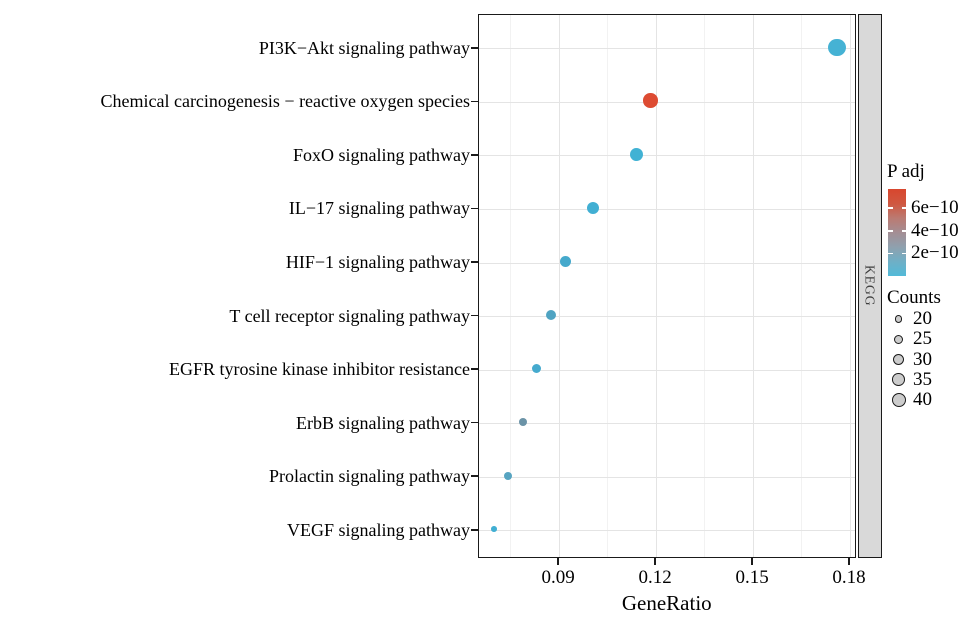 The height and width of the screenshot is (626, 980). Describe the element at coordinates (655, 577) in the screenshot. I see `x-axis-tick-label: 0.12` at that location.